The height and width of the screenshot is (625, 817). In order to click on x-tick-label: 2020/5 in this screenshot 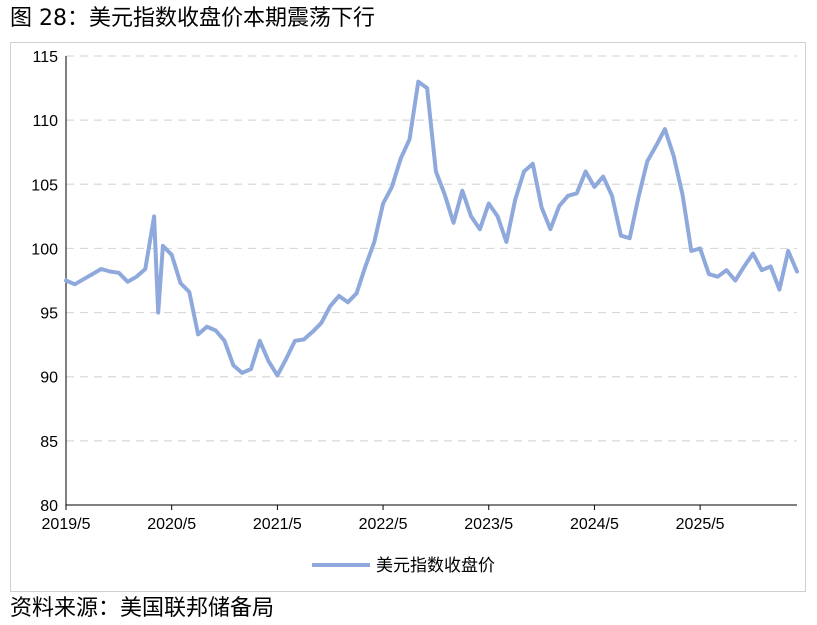, I will do `click(171, 524)`.